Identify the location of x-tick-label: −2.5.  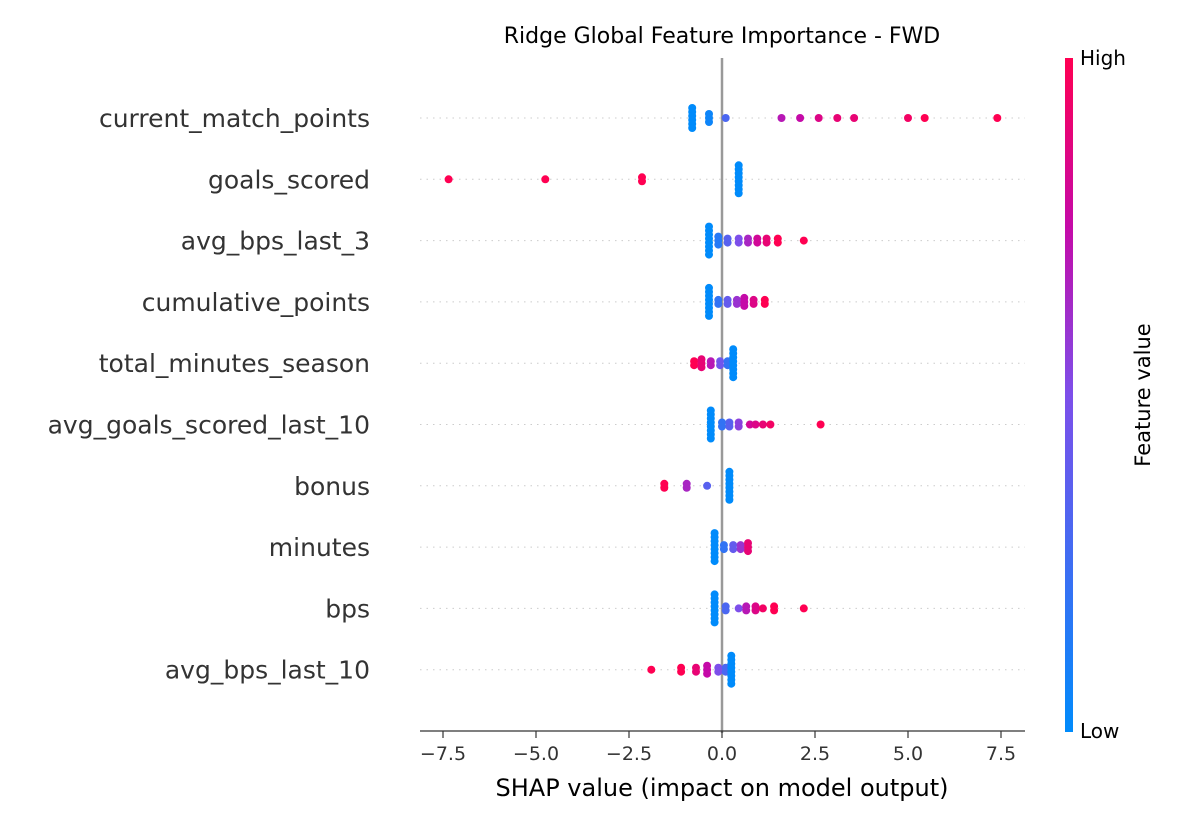
(629, 754).